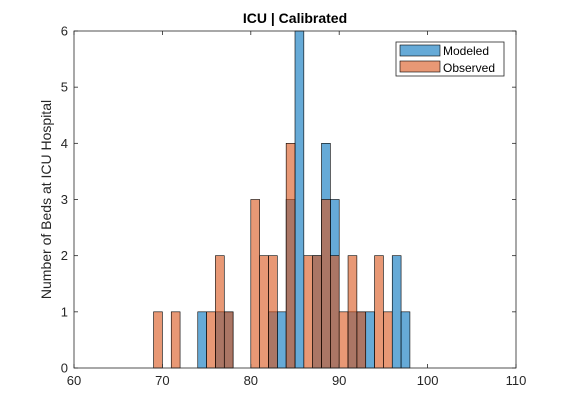 The image size is (570, 414). Describe the element at coordinates (64, 255) in the screenshot. I see `y-tick-label: 2` at that location.